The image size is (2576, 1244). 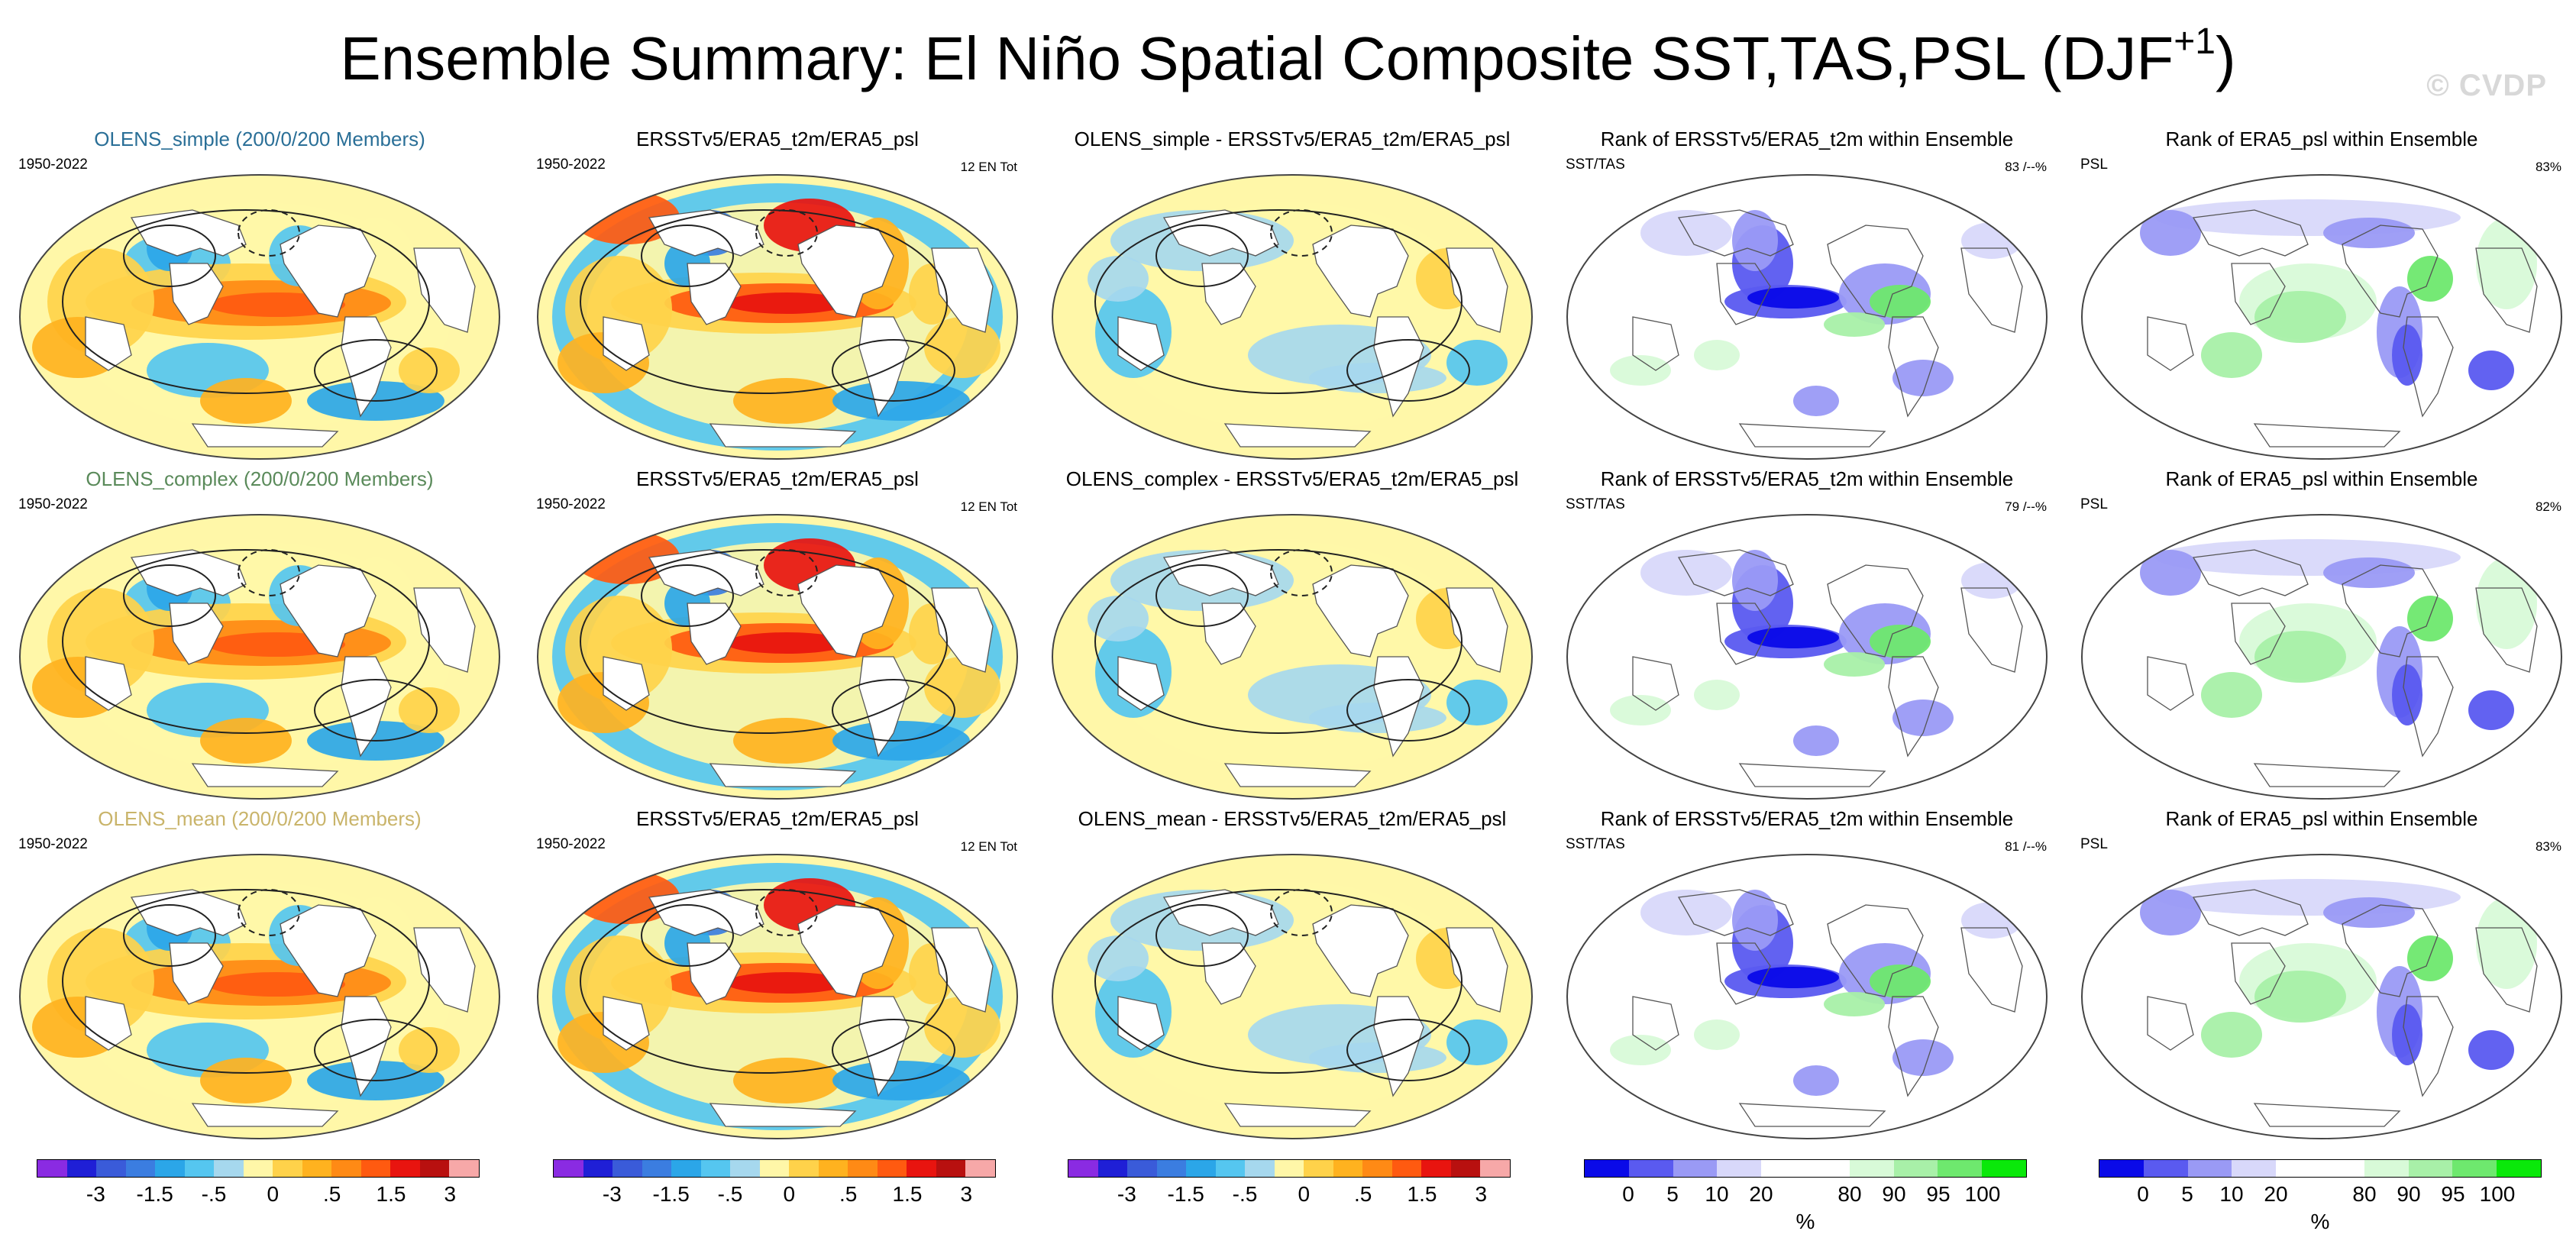 What do you see at coordinates (966, 1194) in the screenshot?
I see `colorbar-tick-label: 3` at bounding box center [966, 1194].